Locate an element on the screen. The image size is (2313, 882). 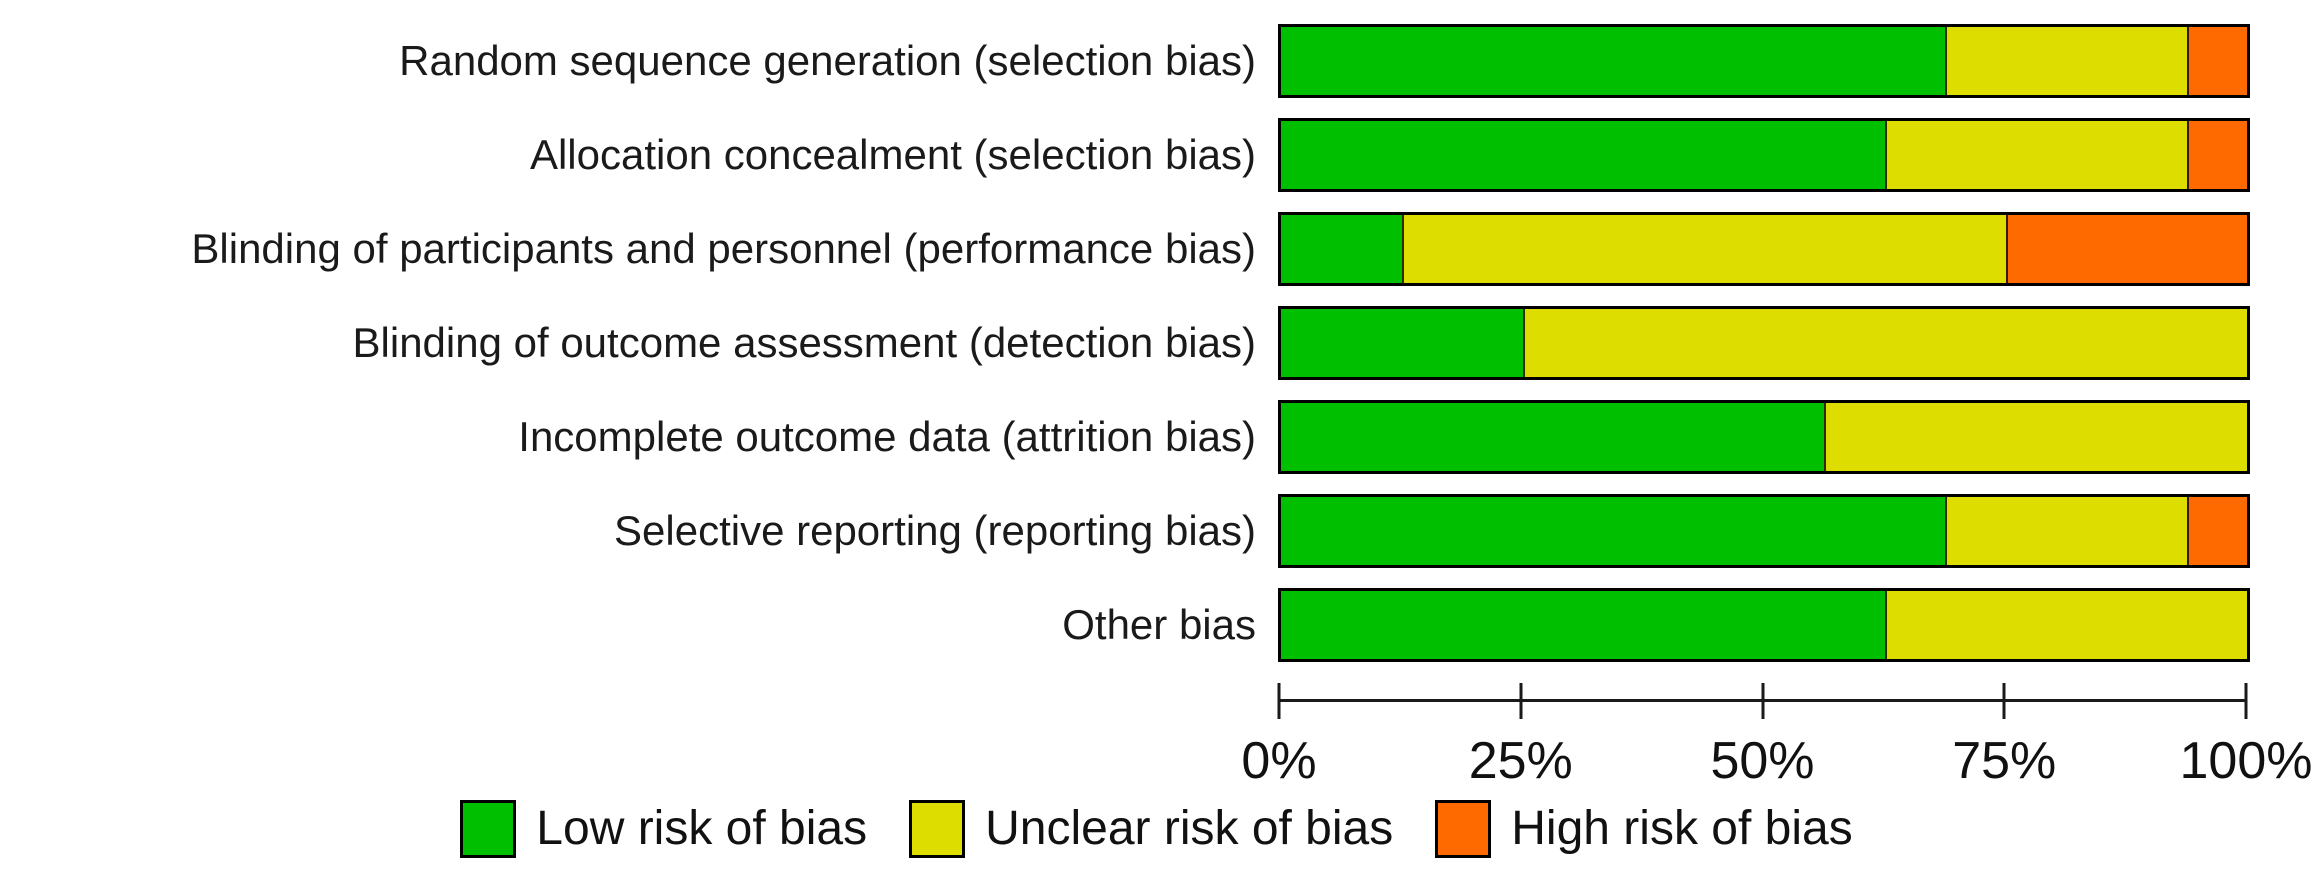
legend-swatch-unclear-risk-of-bias is located at coordinates (937, 829).